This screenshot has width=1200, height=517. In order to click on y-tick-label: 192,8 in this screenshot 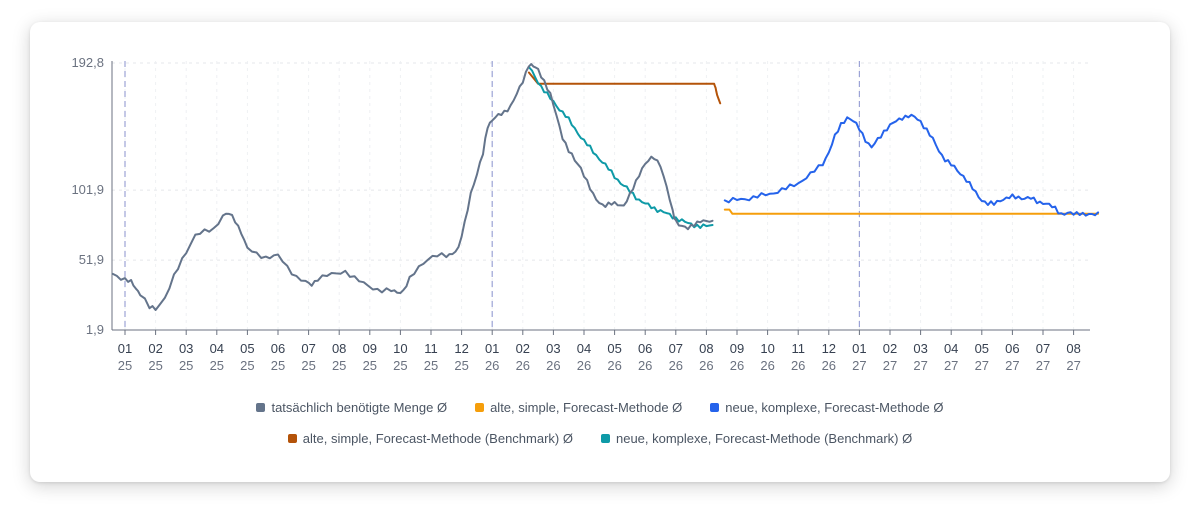, I will do `click(87, 62)`.